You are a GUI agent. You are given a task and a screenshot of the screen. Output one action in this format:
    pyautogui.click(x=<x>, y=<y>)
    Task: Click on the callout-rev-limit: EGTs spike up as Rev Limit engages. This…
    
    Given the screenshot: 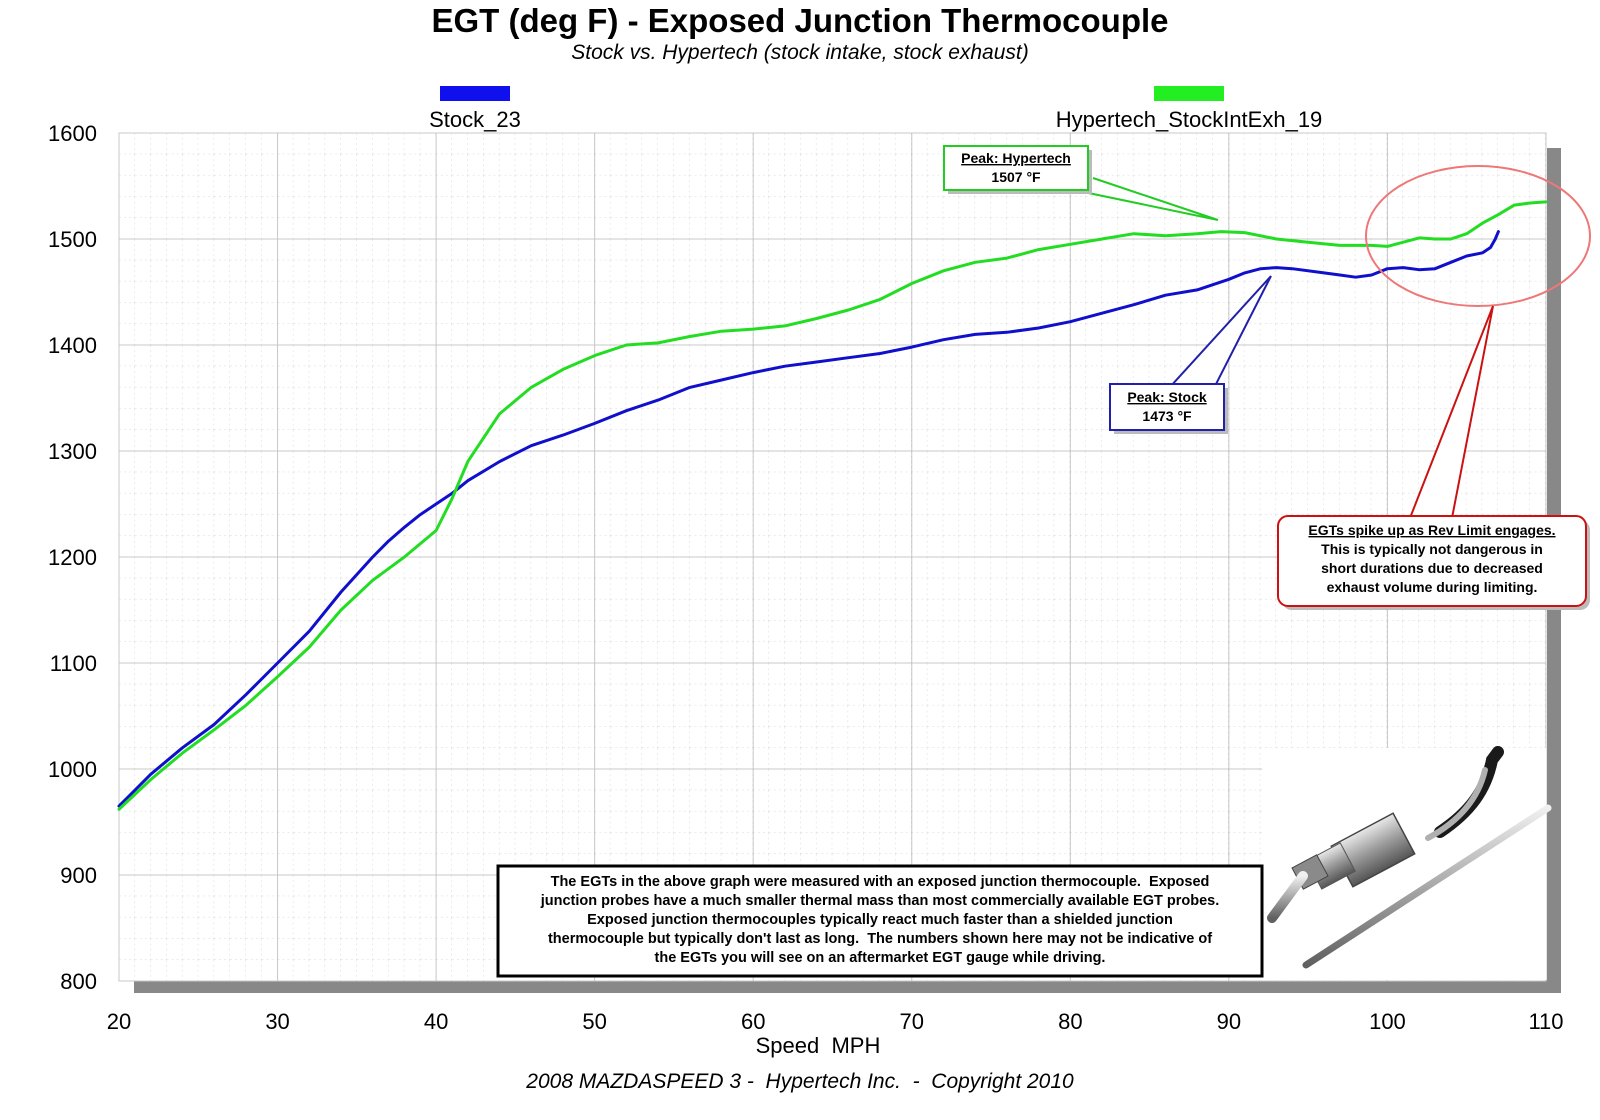 What is the action you would take?
    pyautogui.click(x=1434, y=387)
    